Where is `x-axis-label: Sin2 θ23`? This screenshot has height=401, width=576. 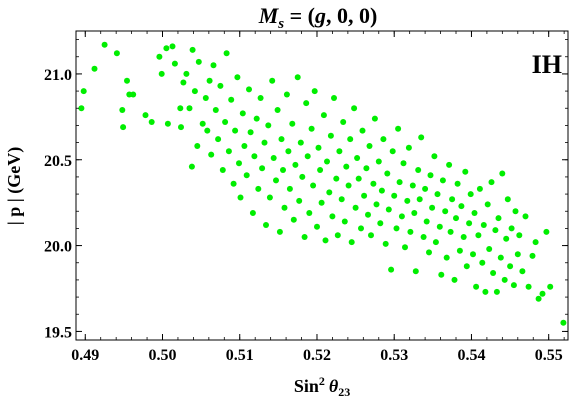
x-axis-label: Sin2 θ23 is located at coordinates (322, 386).